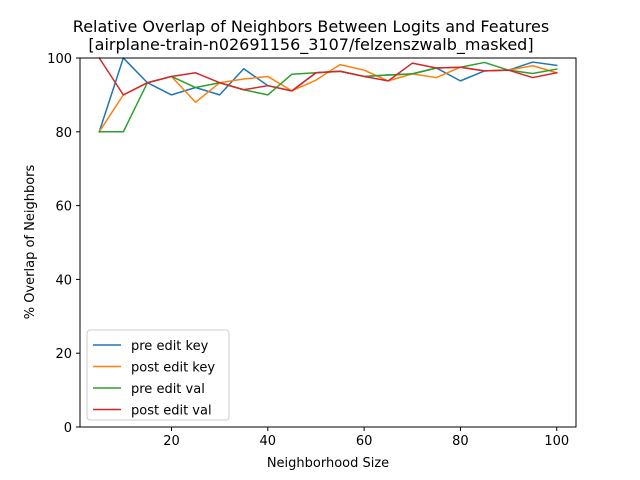  Describe the element at coordinates (168, 389) in the screenshot. I see `legend-label: pre edit val` at that location.